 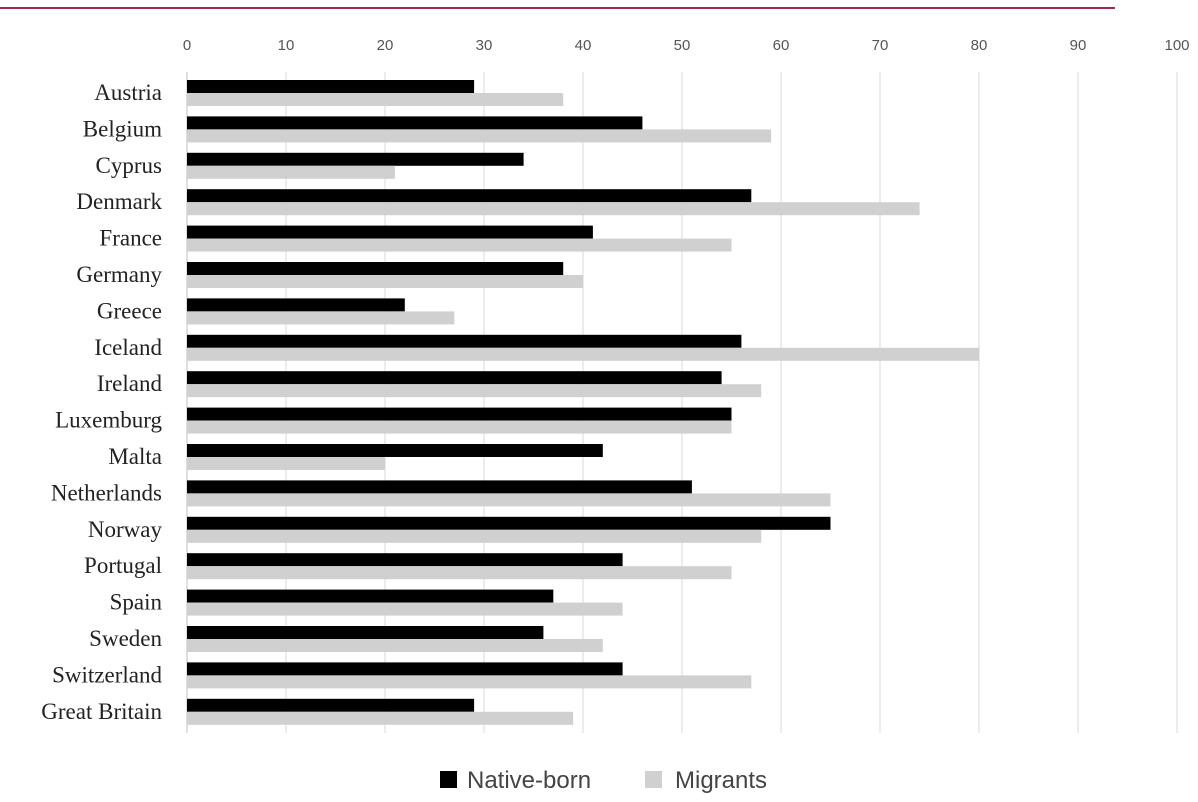 I want to click on legend-label: Native-born, so click(x=529, y=780).